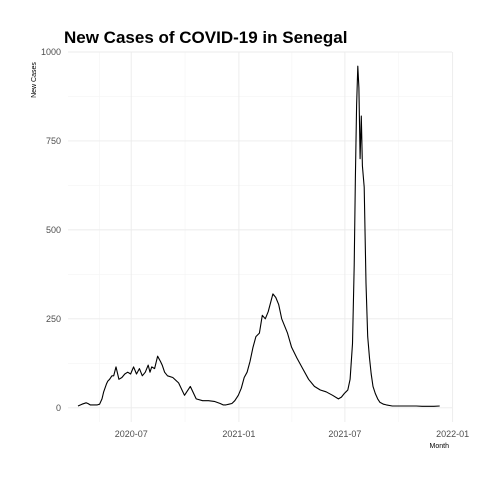 The height and width of the screenshot is (480, 480). Describe the element at coordinates (238, 434) in the screenshot. I see `x-tick-label: 2021-01` at that location.